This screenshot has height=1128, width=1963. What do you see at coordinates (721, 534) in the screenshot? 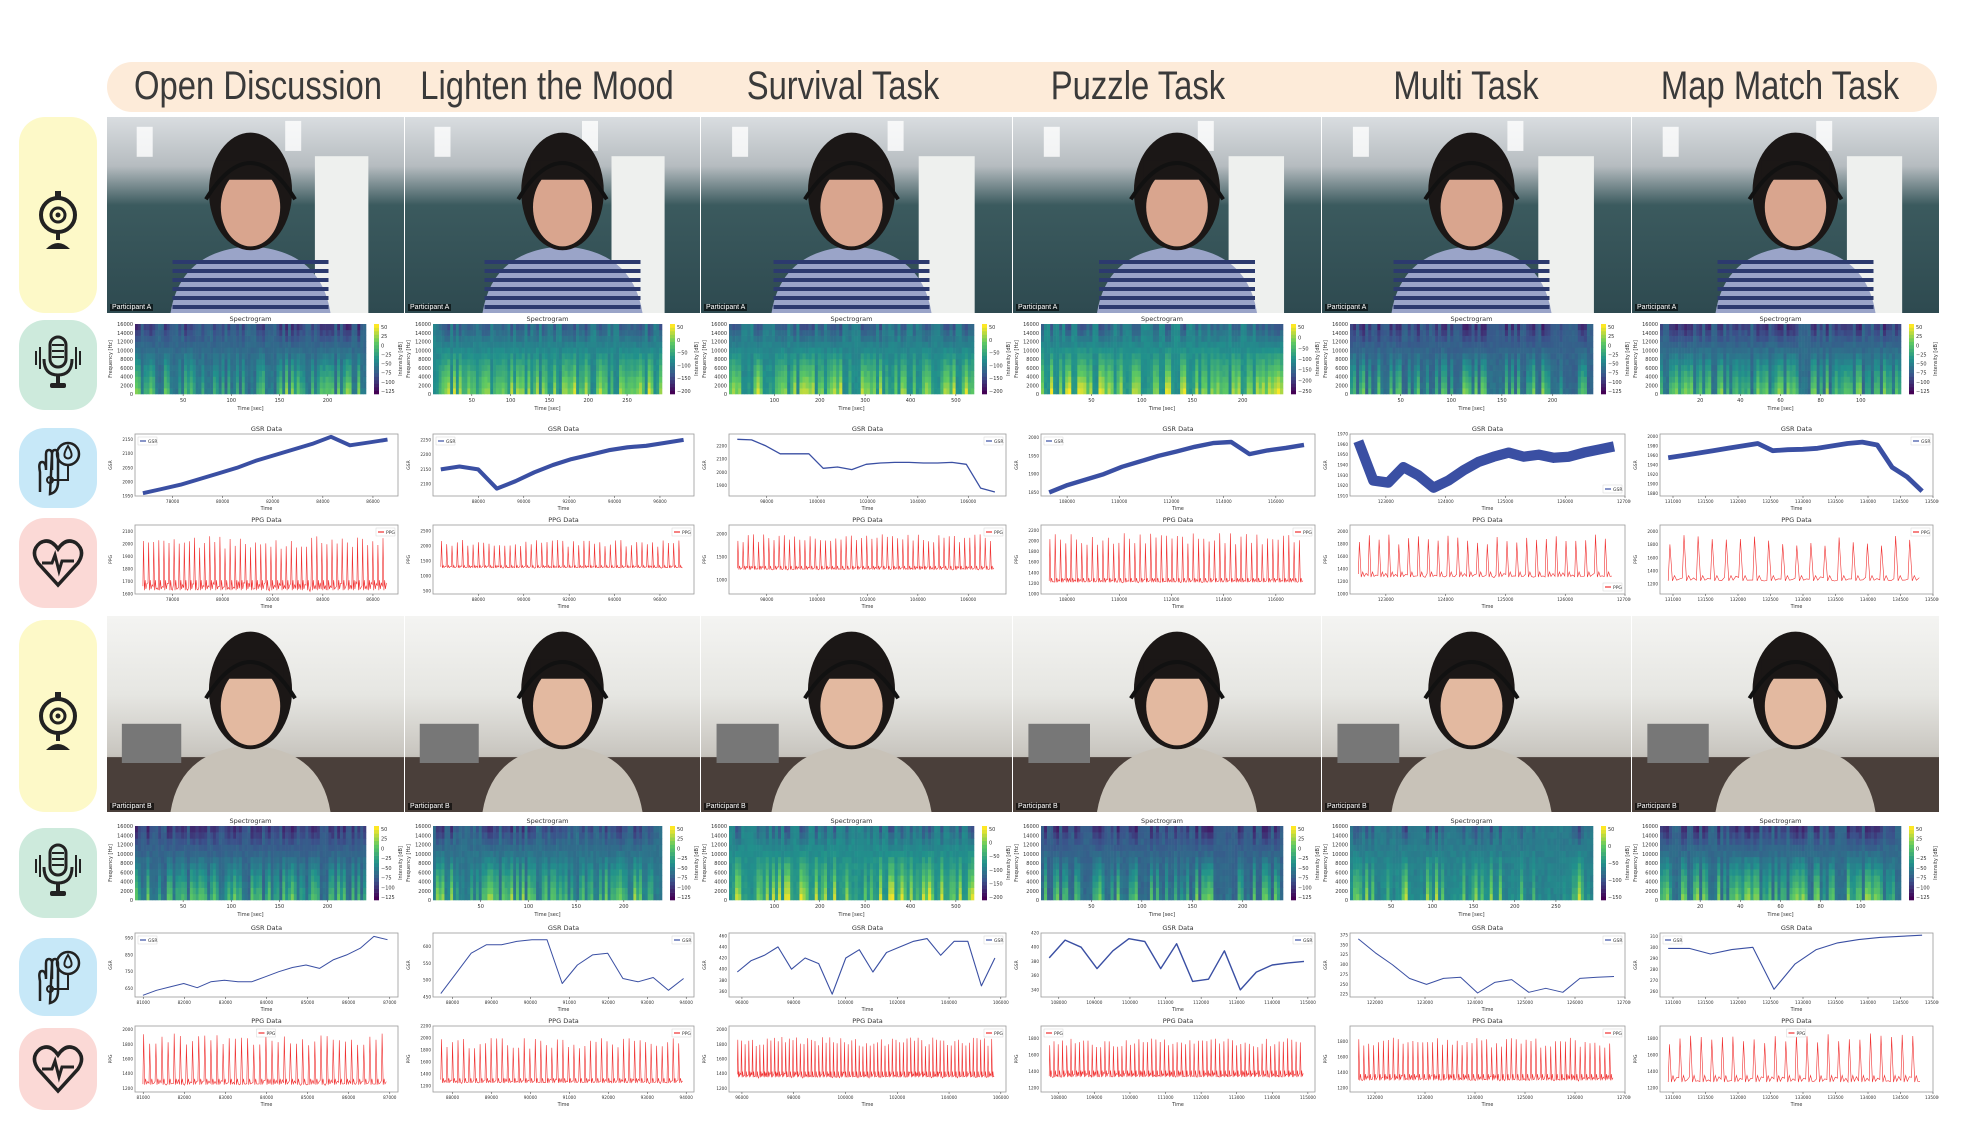
I see `y-tick-label: 2000` at bounding box center [721, 534].